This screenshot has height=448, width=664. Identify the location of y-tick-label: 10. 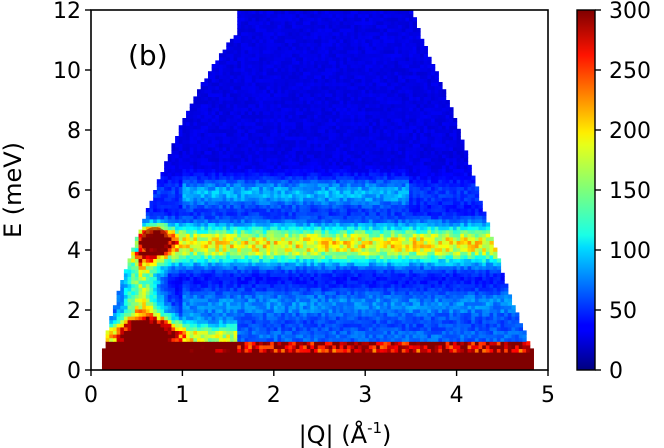
(67, 71).